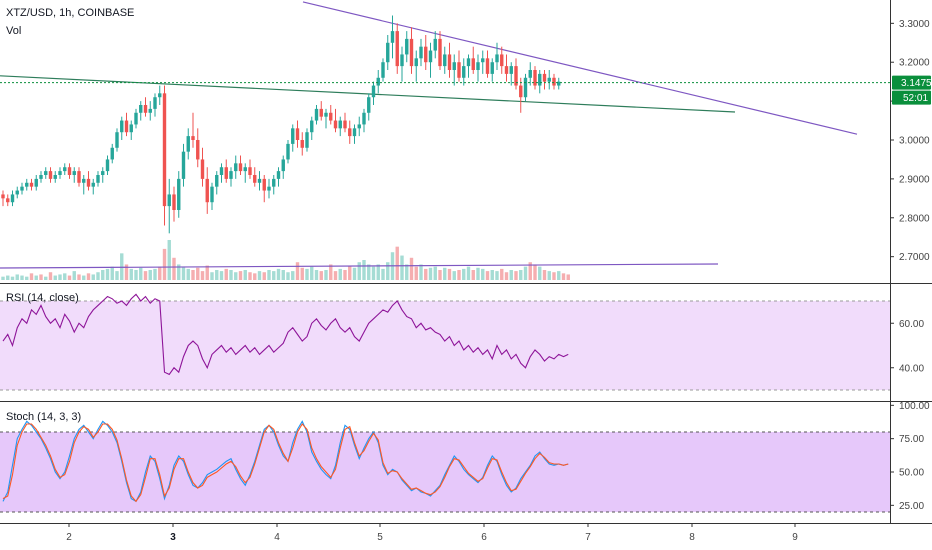  What do you see at coordinates (911, 324) in the screenshot?
I see `rsi-axis-tick: 60.00` at bounding box center [911, 324].